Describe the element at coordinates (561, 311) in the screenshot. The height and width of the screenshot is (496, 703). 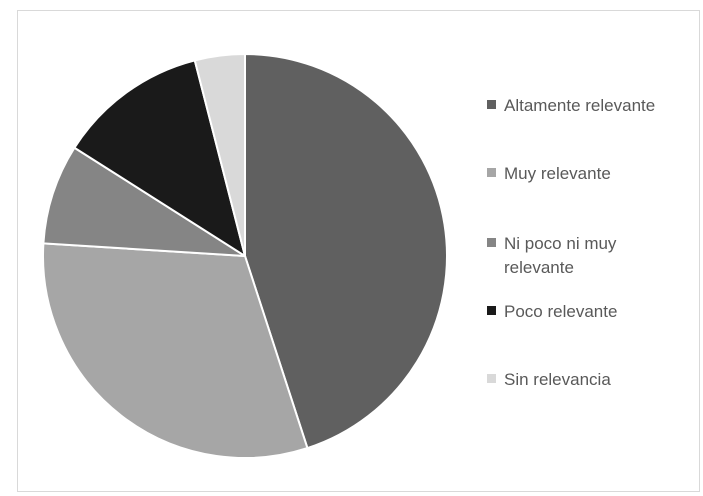
I see `legend-label: Poco relevante` at that location.